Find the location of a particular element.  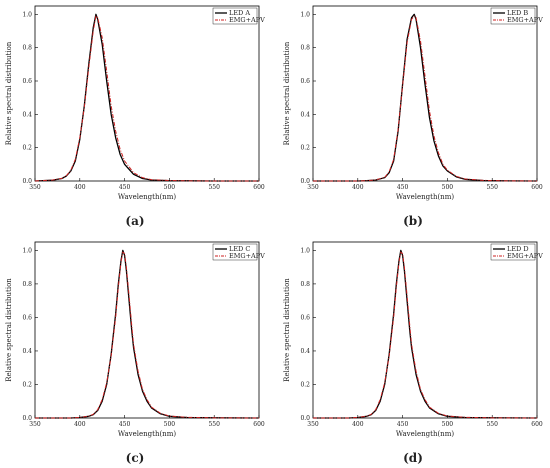

panel-label: (d) is located at coordinates (413, 458).